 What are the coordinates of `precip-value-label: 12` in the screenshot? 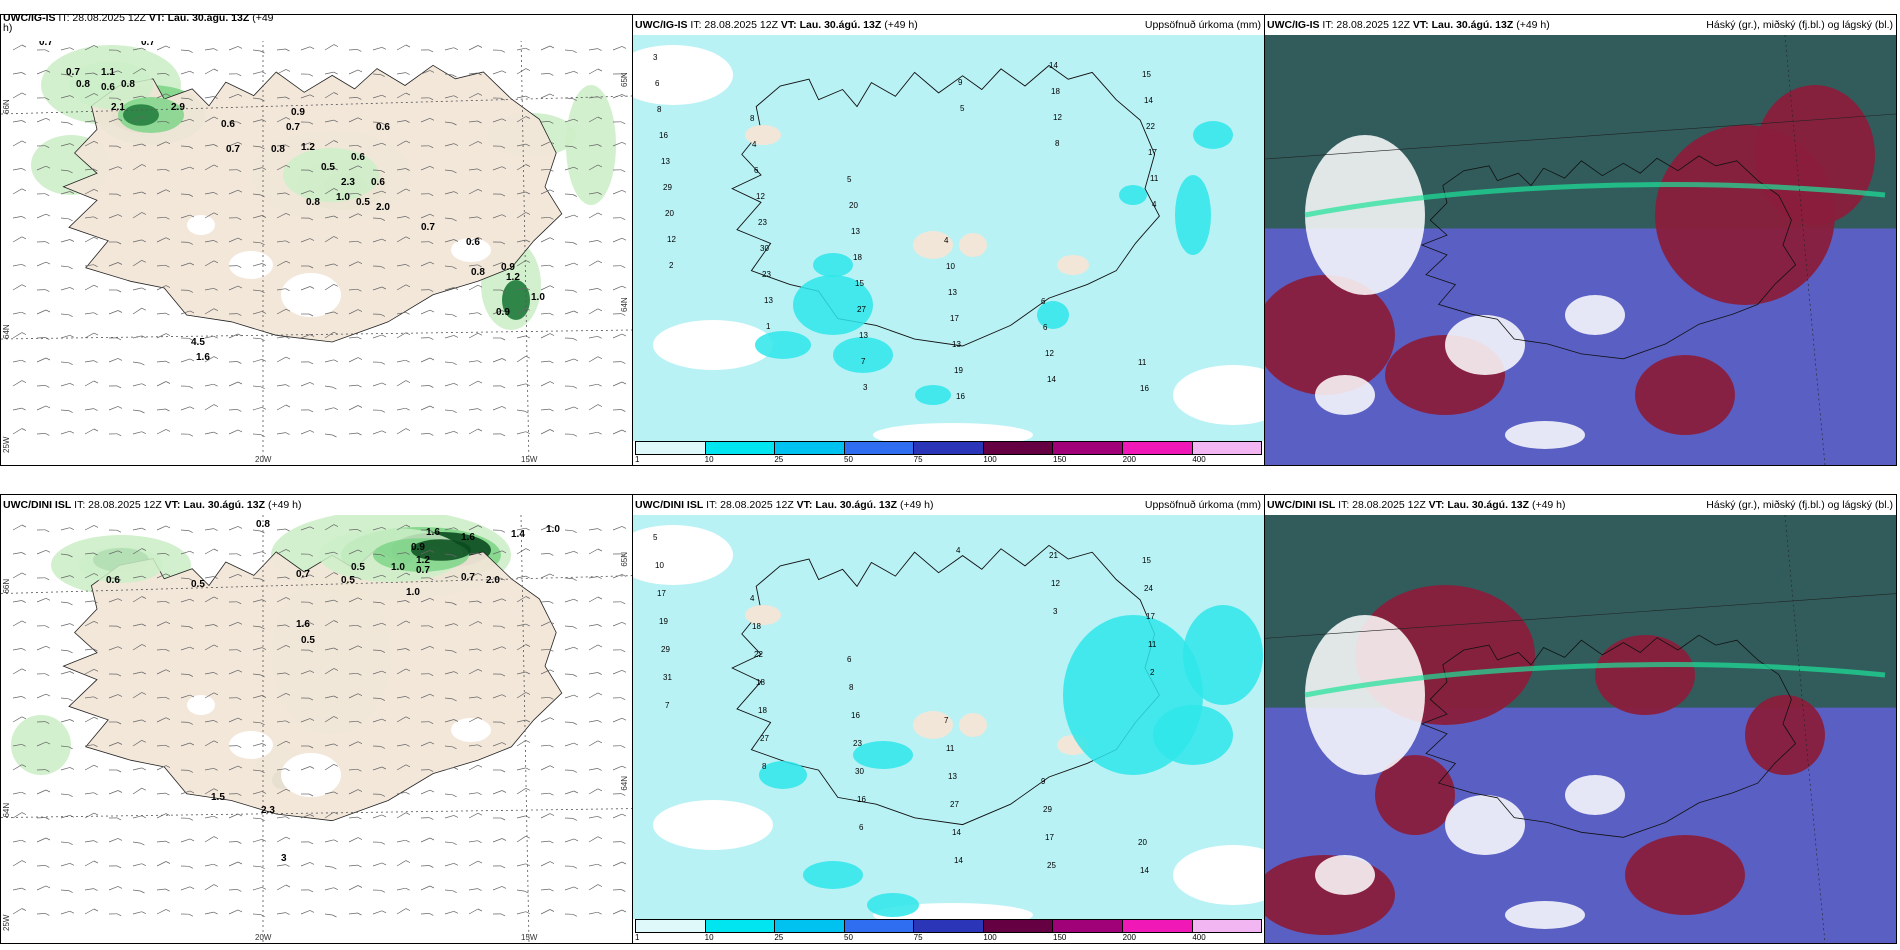 It's located at (760, 196).